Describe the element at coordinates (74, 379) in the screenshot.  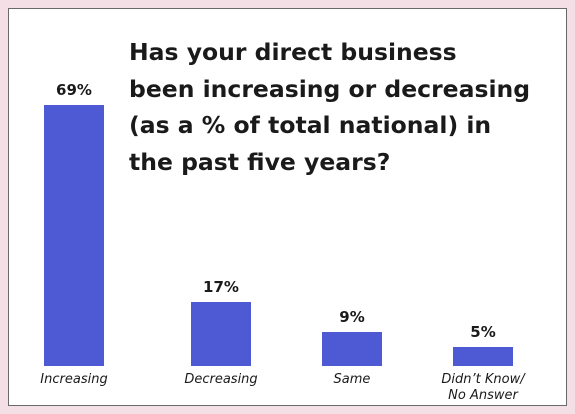
I see `category-label: Increasing` at that location.